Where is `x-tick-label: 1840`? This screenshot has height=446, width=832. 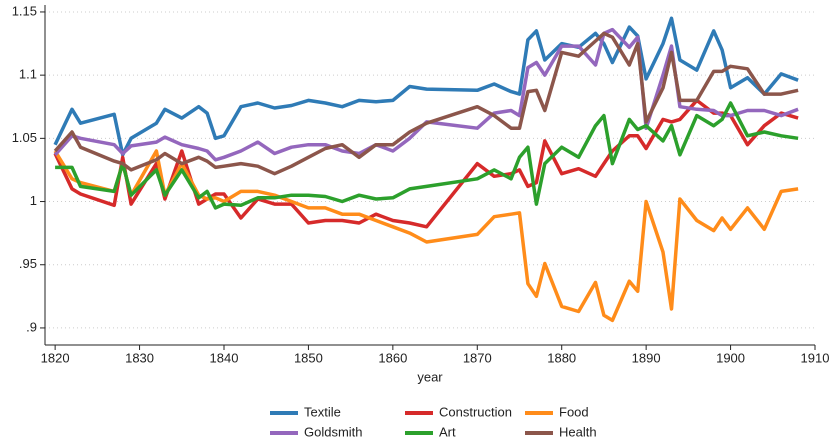 x-tick-label: 1840 is located at coordinates (224, 357).